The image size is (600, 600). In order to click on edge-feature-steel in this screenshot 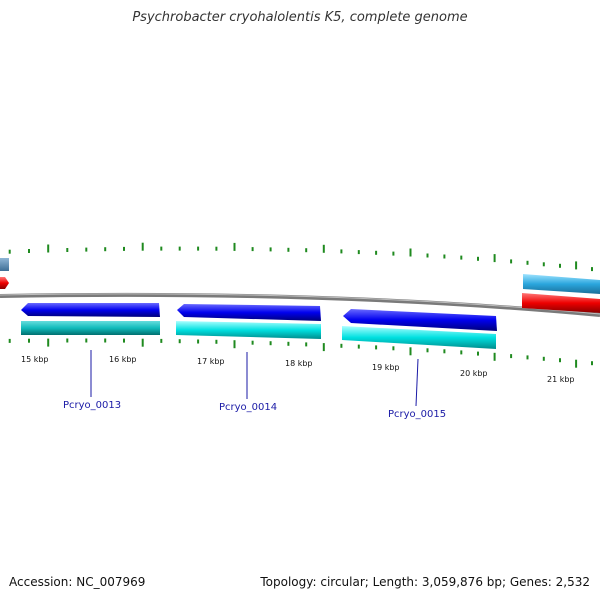, I will do `click(4, 264)`.